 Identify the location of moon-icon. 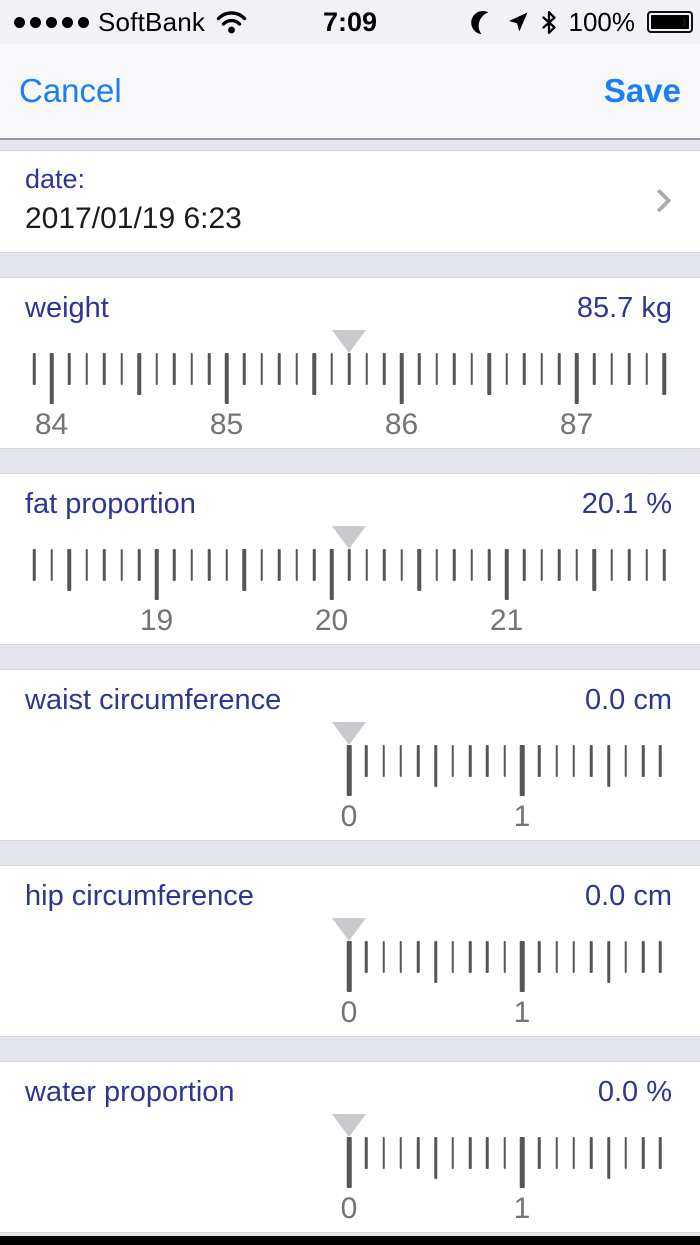
(482, 22).